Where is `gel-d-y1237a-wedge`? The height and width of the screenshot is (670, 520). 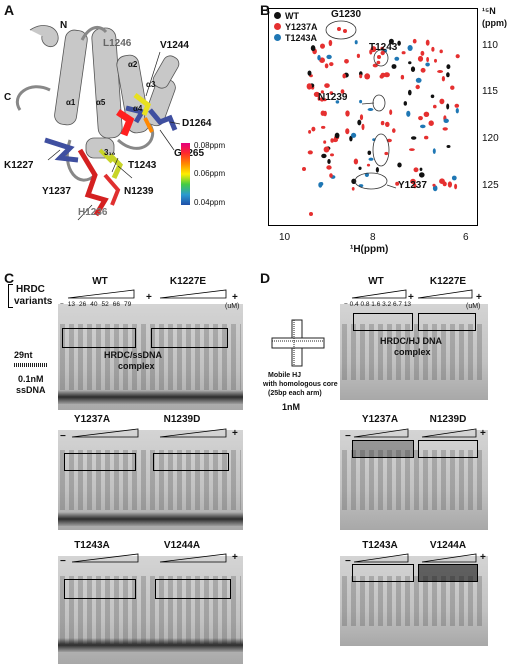
gel-d-y1237a-wedge is located at coordinates (381, 433).